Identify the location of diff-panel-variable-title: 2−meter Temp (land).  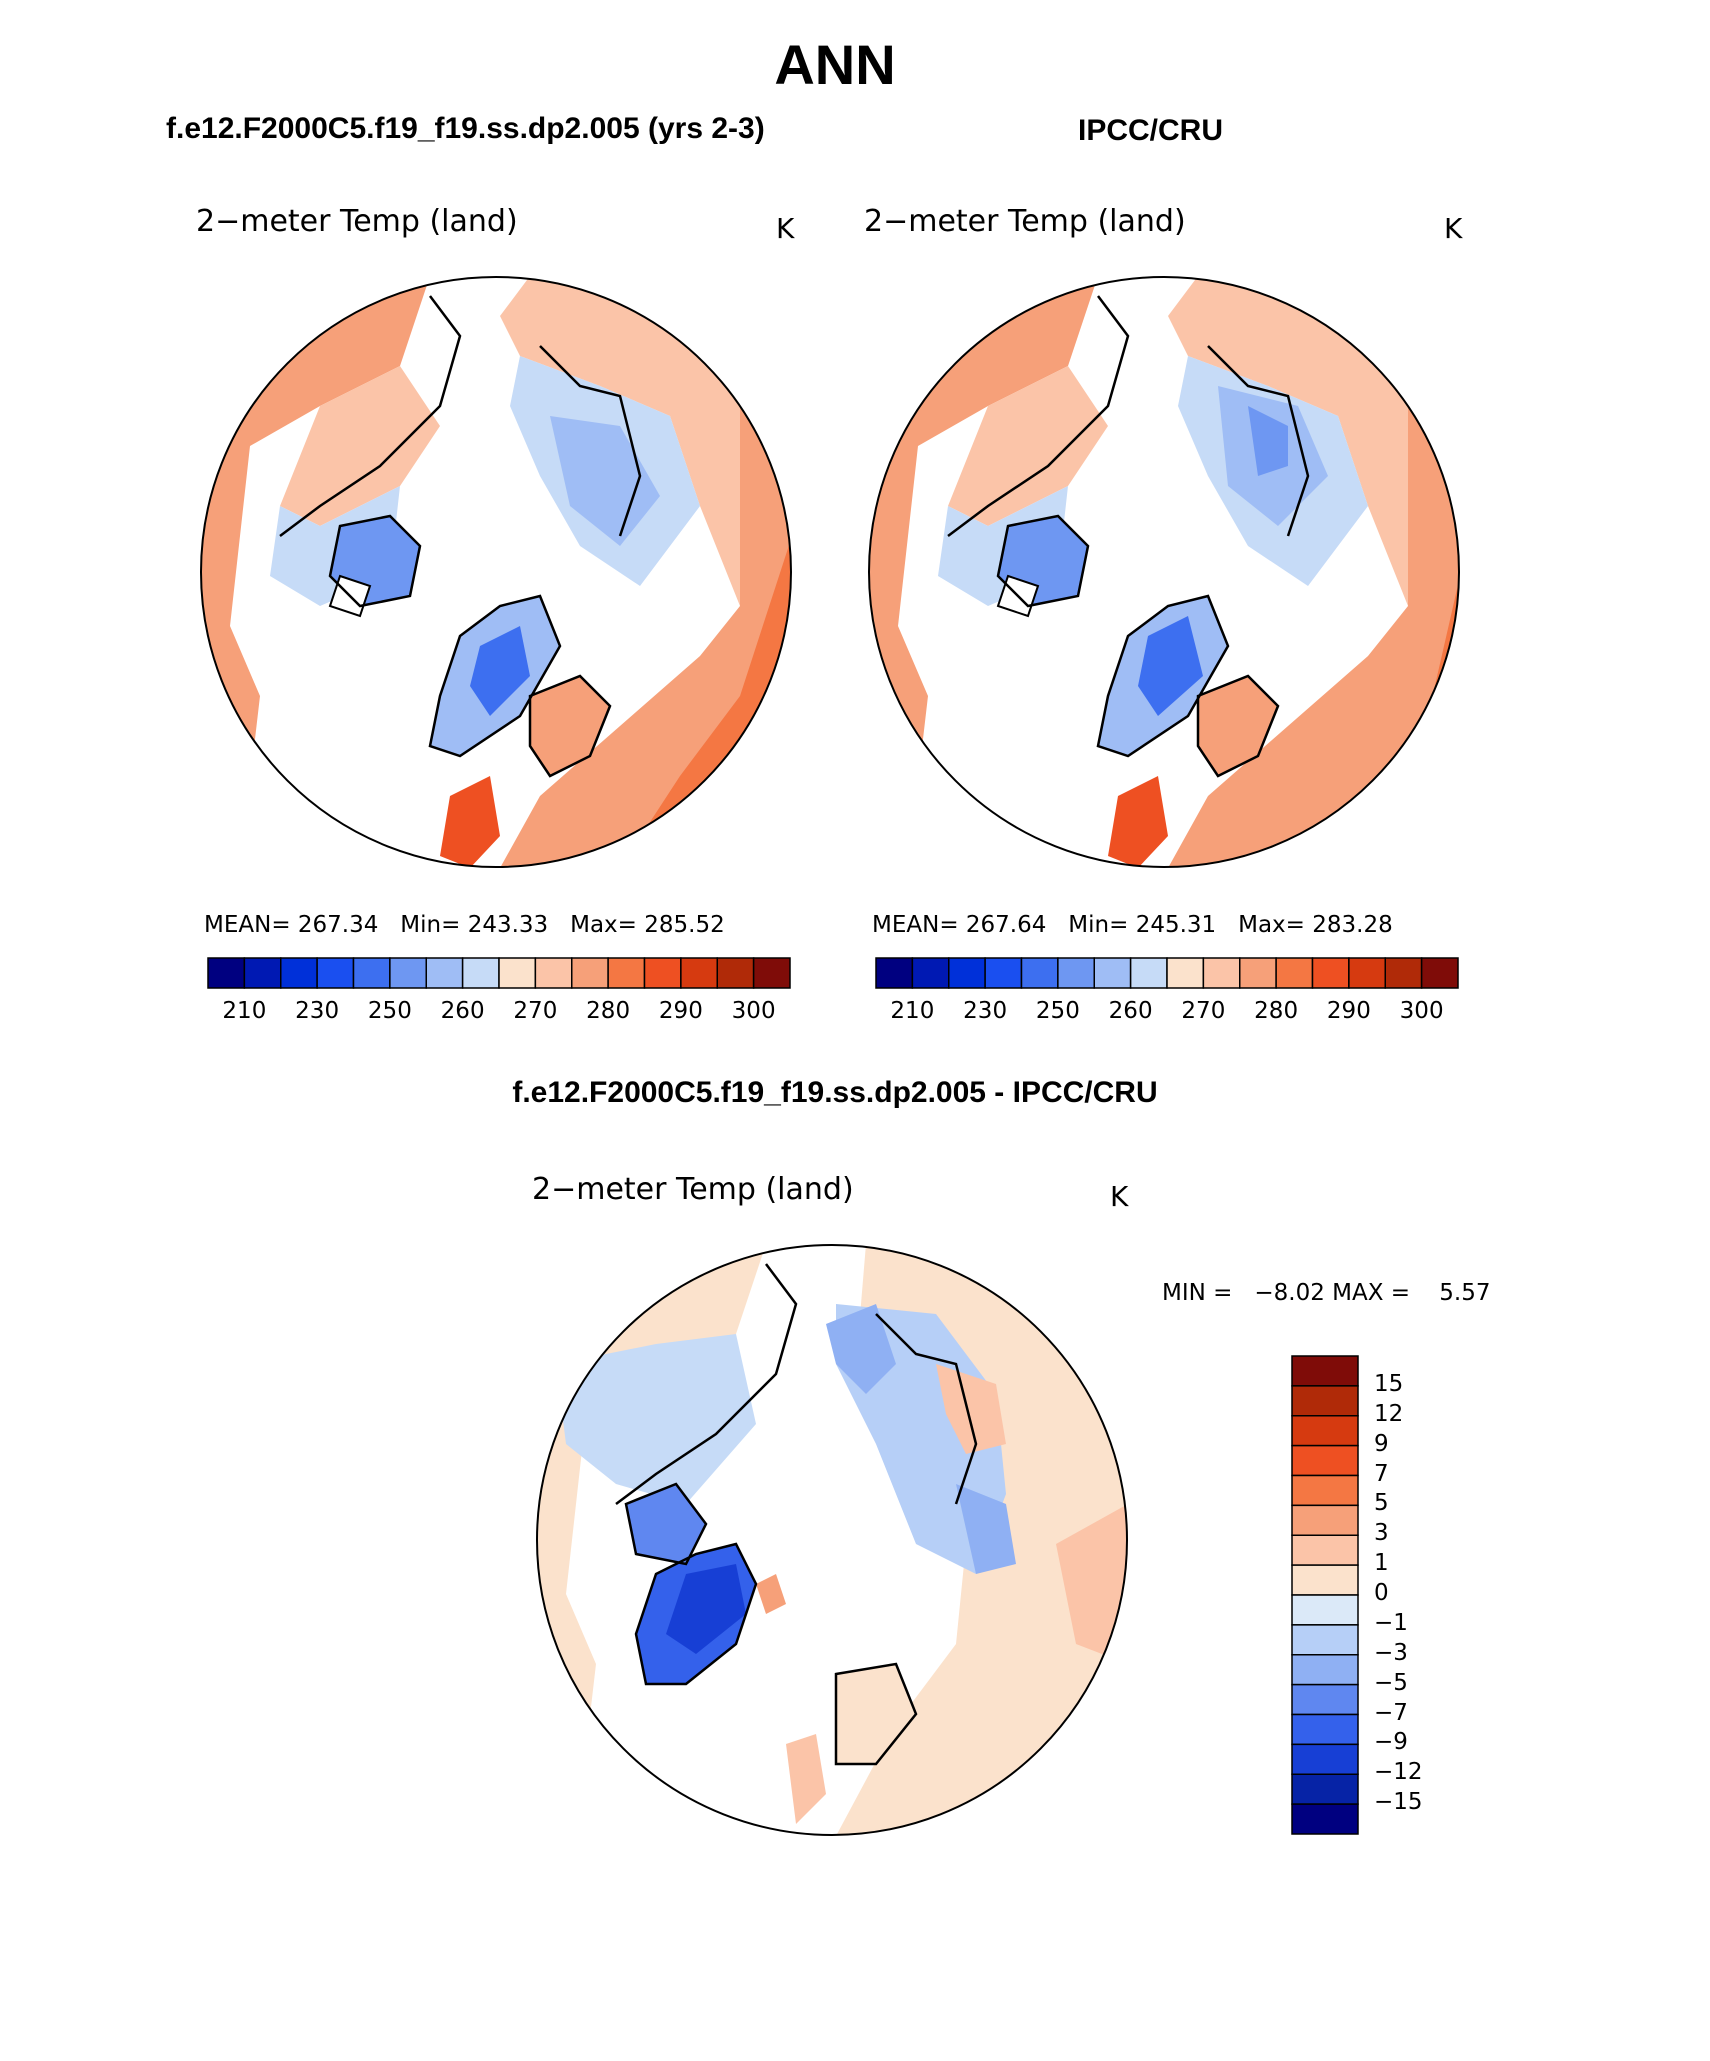
(693, 1189).